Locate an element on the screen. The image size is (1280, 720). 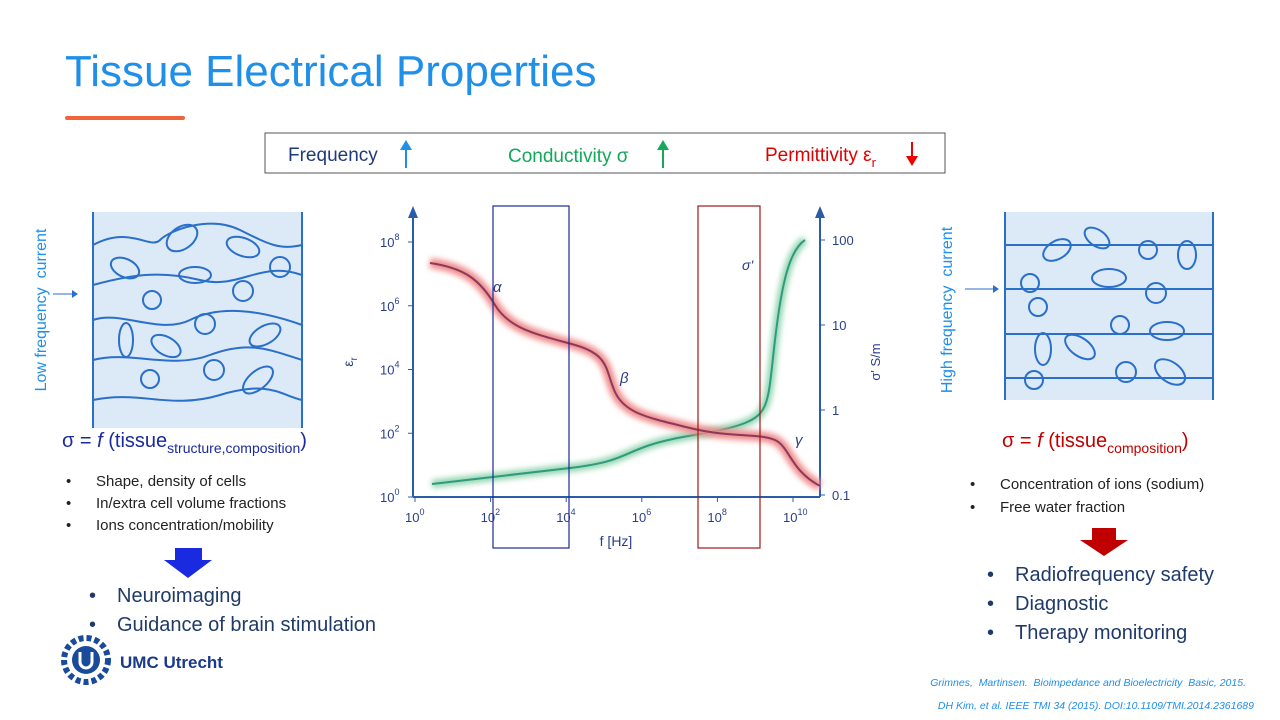
formula: σ = f (tissuestructure,composition) is located at coordinates (184, 443).